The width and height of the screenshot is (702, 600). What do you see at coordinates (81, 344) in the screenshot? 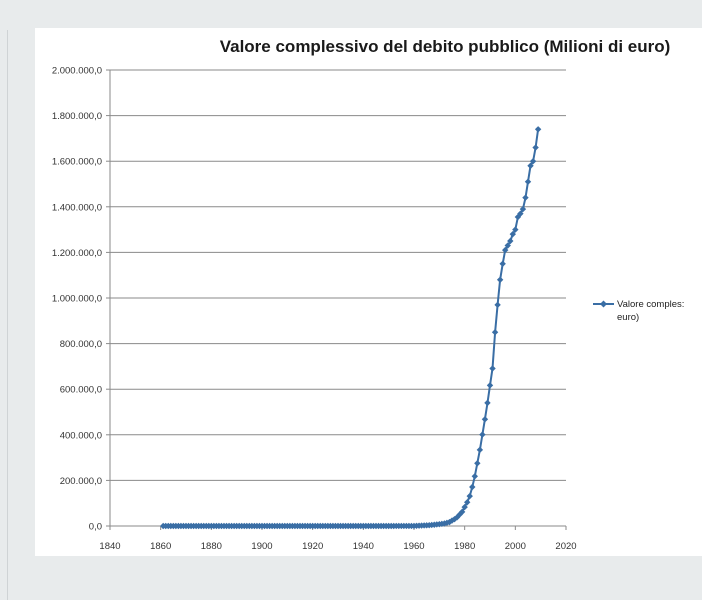
I see `y-tick-label: 800.000,0` at bounding box center [81, 344].